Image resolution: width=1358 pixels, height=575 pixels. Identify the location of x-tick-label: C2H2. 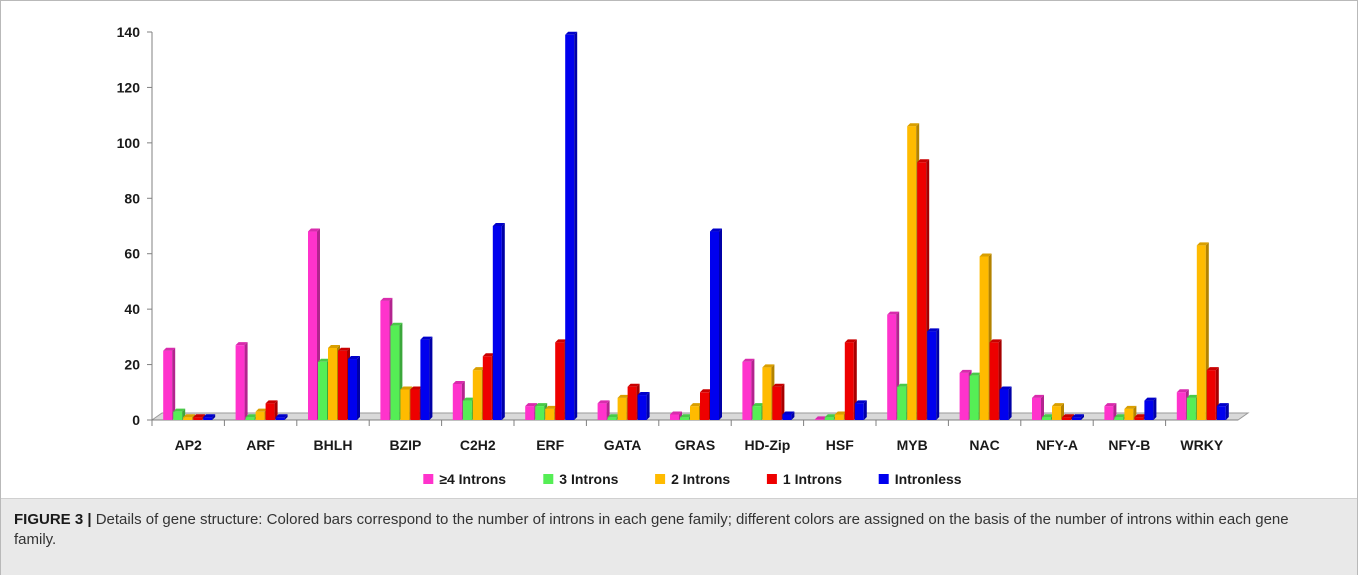
(478, 445).